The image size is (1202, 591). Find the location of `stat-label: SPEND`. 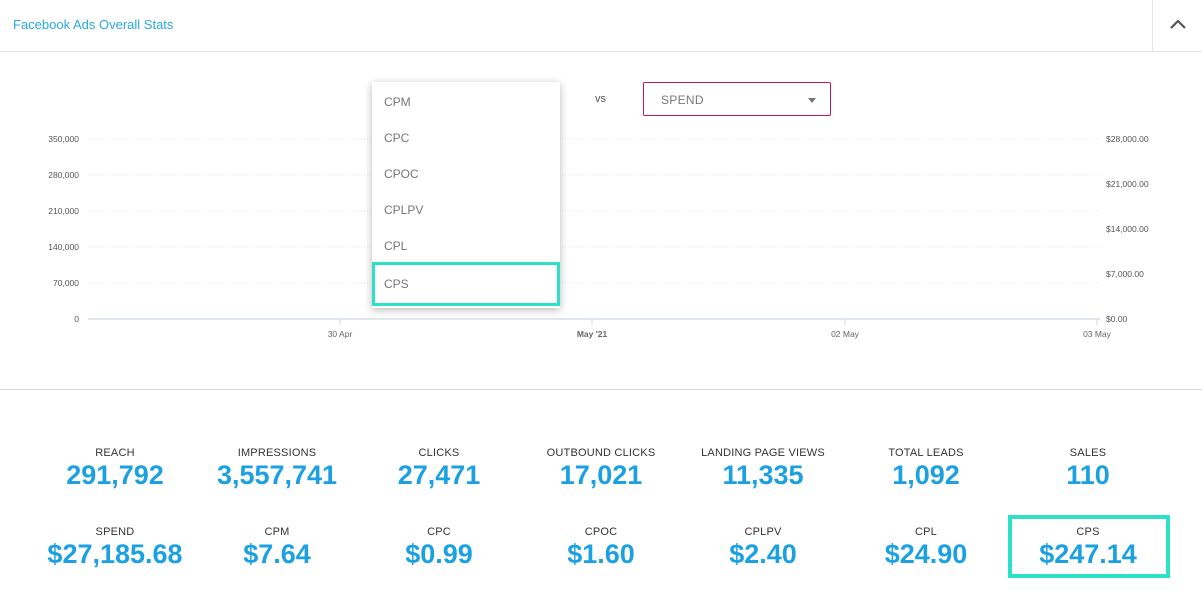

stat-label: SPEND is located at coordinates (115, 532).